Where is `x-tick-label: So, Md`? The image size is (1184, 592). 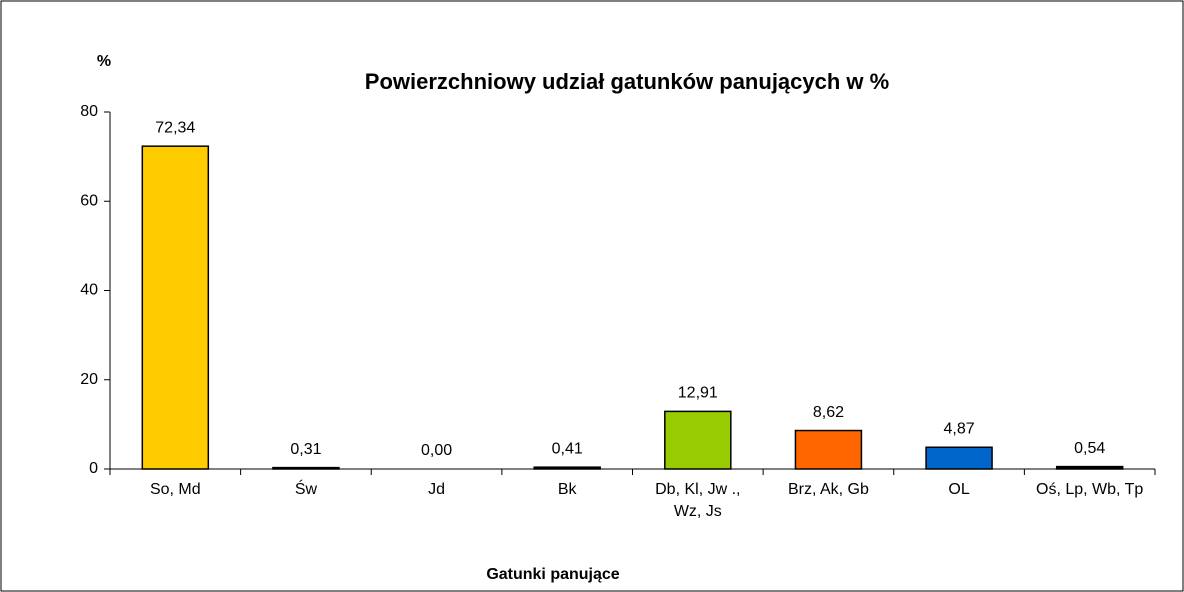 x-tick-label: So, Md is located at coordinates (175, 489).